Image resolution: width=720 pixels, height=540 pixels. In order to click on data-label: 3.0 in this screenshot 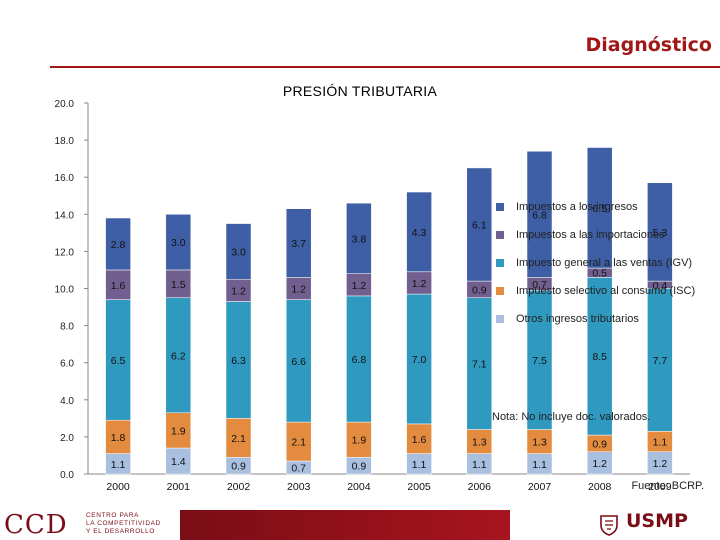, I will do `click(178, 243)`.